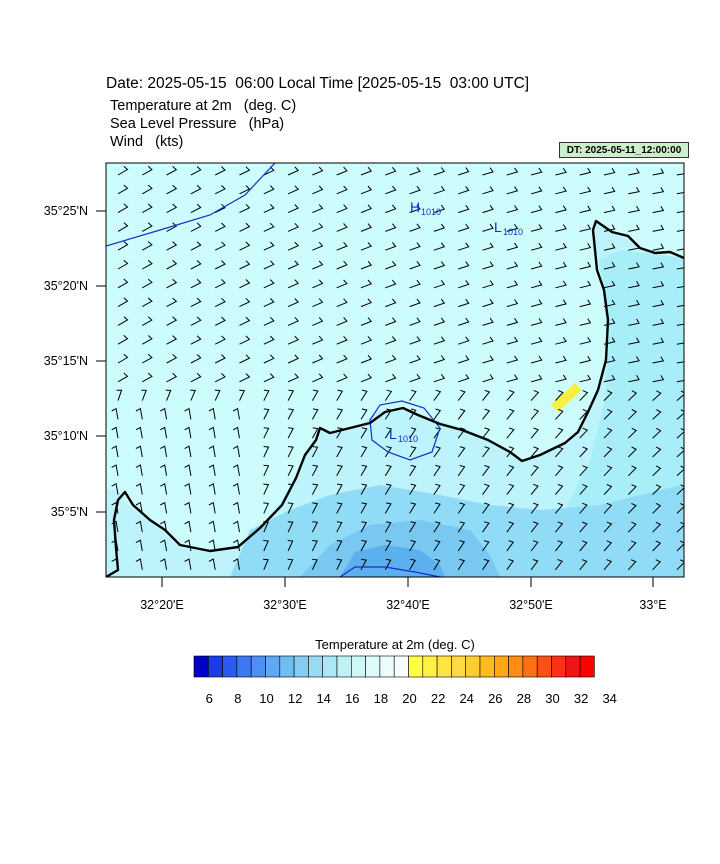 The width and height of the screenshot is (720, 864). Describe the element at coordinates (405, 430) in the screenshot. I see `isobar-loop-low` at that location.